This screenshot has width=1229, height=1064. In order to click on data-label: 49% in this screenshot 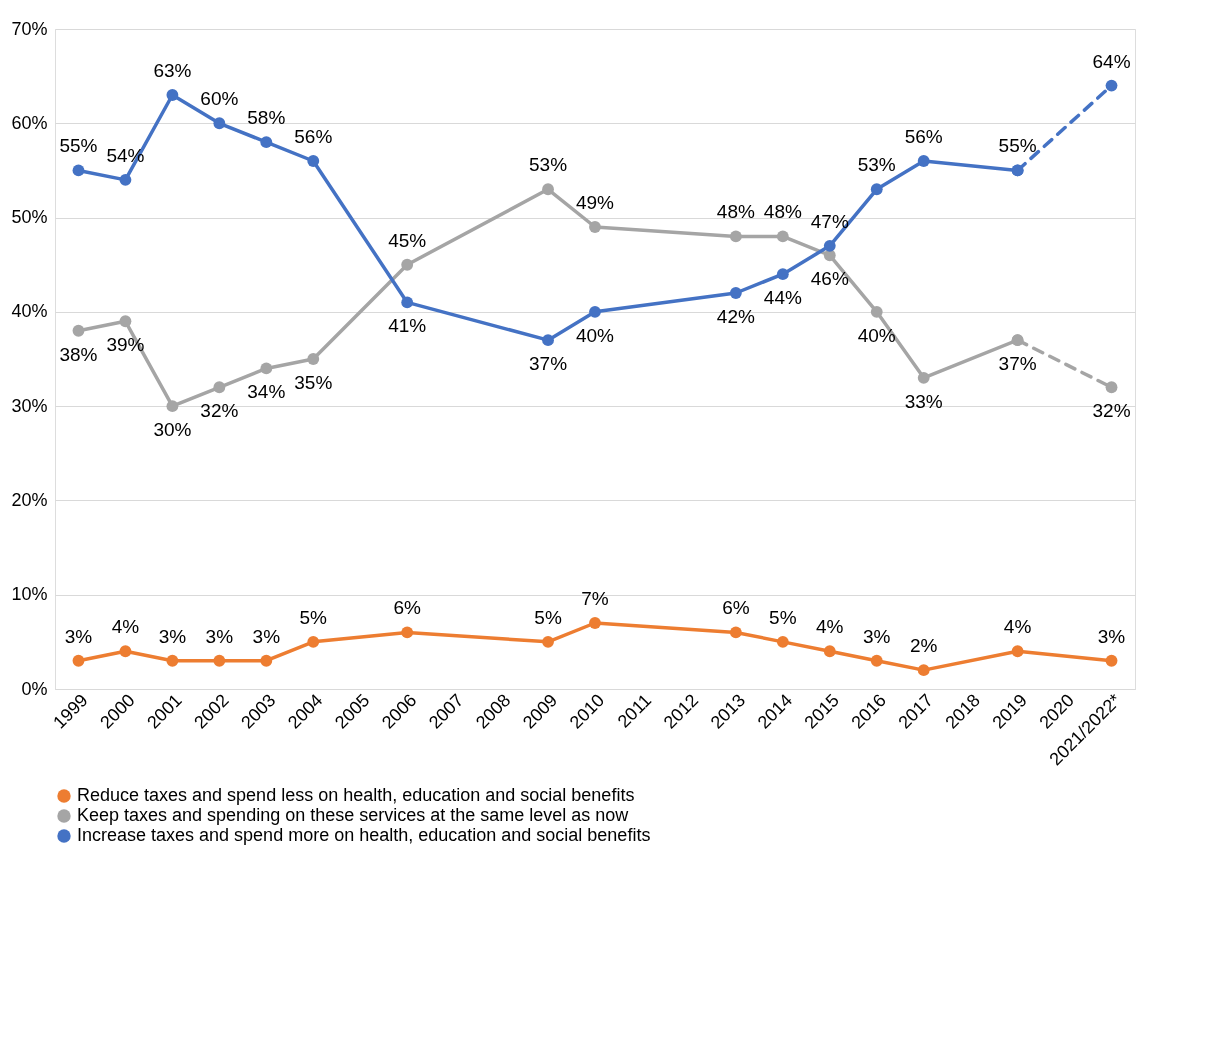, I will do `click(595, 202)`.